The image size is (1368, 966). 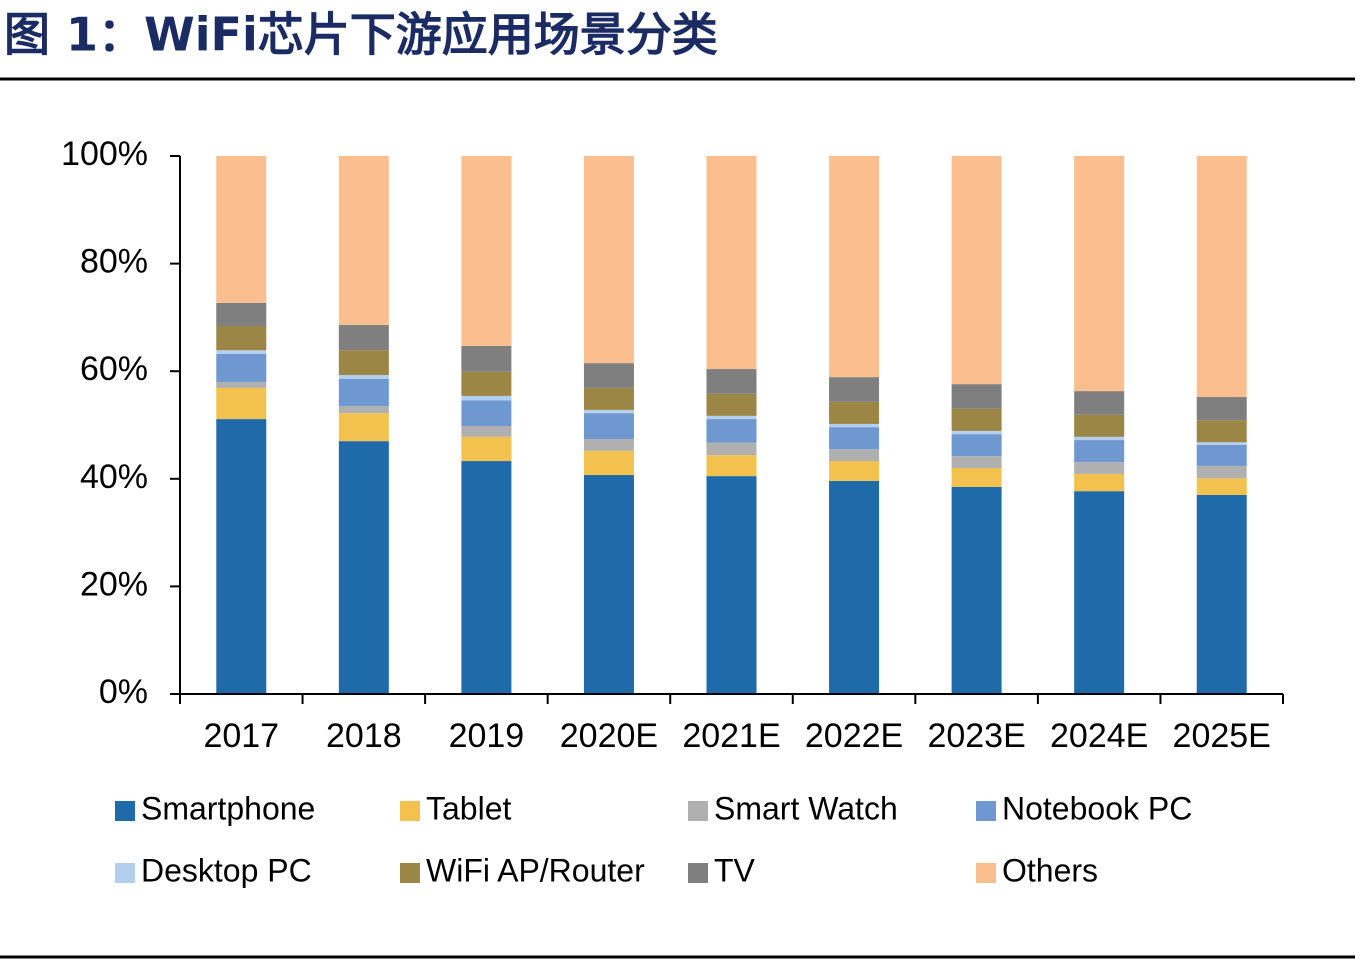 I want to click on y-tick-label: 40%, so click(x=114, y=477).